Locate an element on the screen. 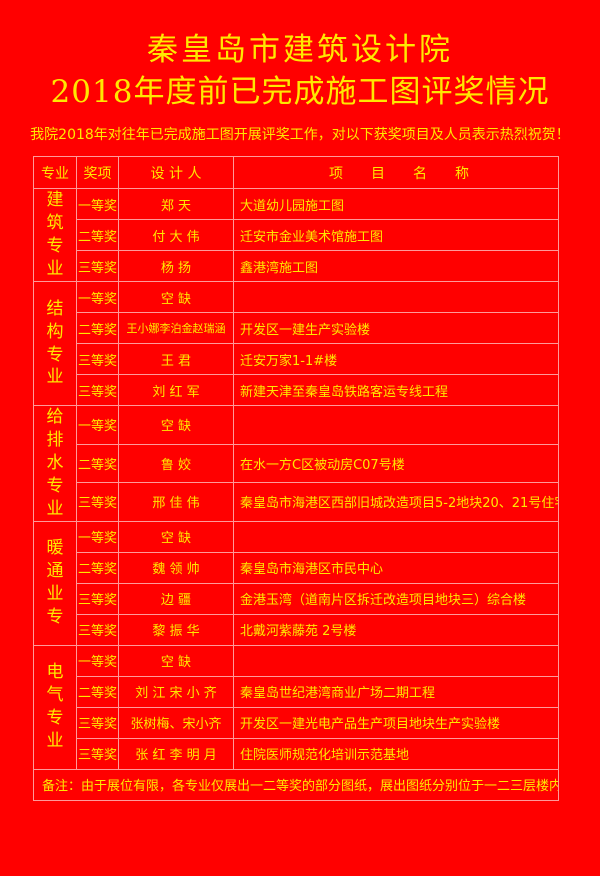 Image resolution: width=600 pixels, height=876 pixels. discipline-cell: 电气专业 is located at coordinates (55, 707).